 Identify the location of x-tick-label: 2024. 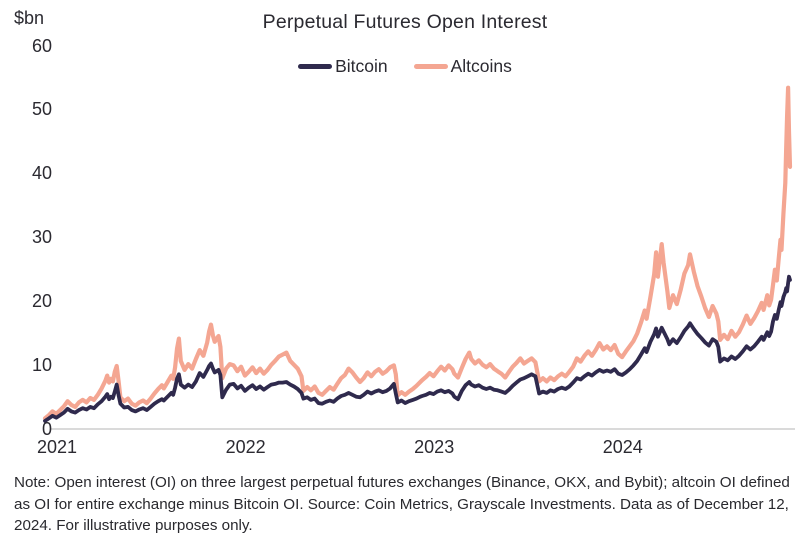
(622, 447).